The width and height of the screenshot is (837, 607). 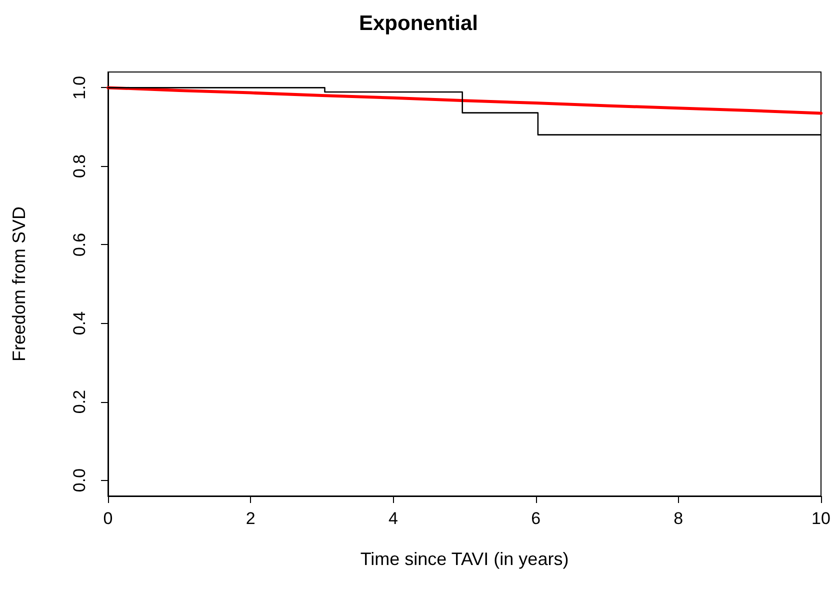 I want to click on y-tick-label: 0.8, so click(x=79, y=166).